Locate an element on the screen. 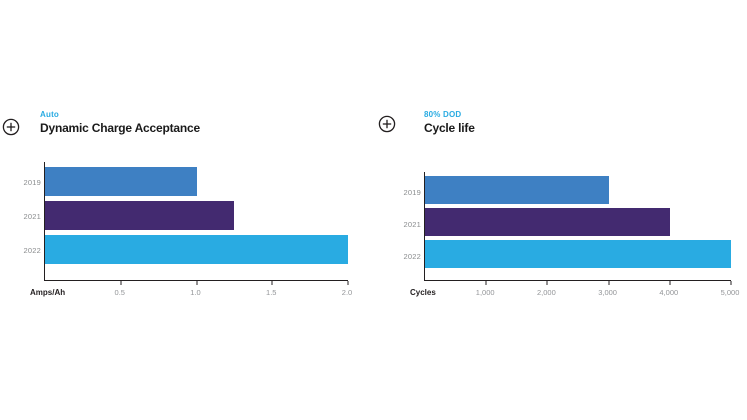 Image resolution: width=747 pixels, height=420 pixels. chart-title: Cycle life is located at coordinates (449, 128).